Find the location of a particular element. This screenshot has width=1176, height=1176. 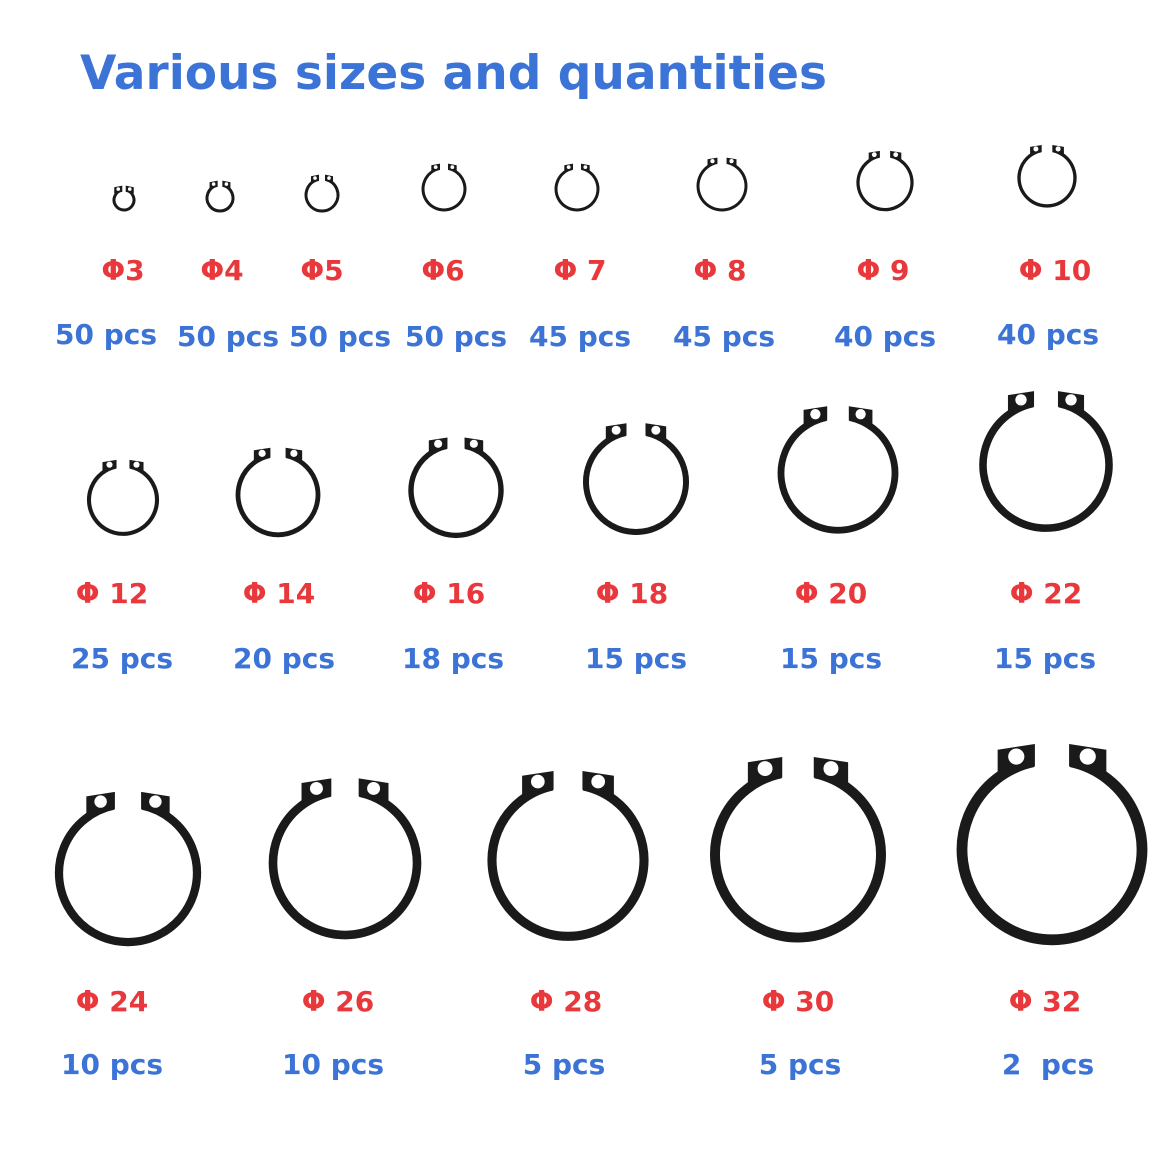

size-label: Φ 16 is located at coordinates (449, 593).